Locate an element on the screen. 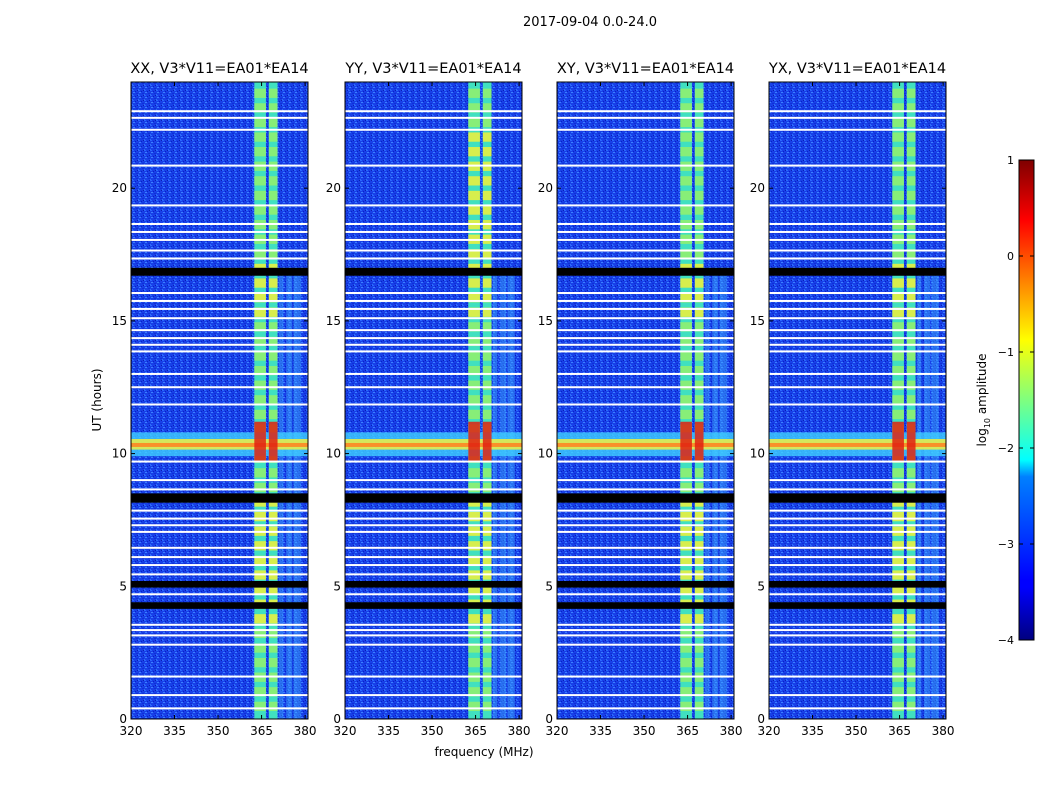  y-tick-label: 15 is located at coordinates (119, 321).